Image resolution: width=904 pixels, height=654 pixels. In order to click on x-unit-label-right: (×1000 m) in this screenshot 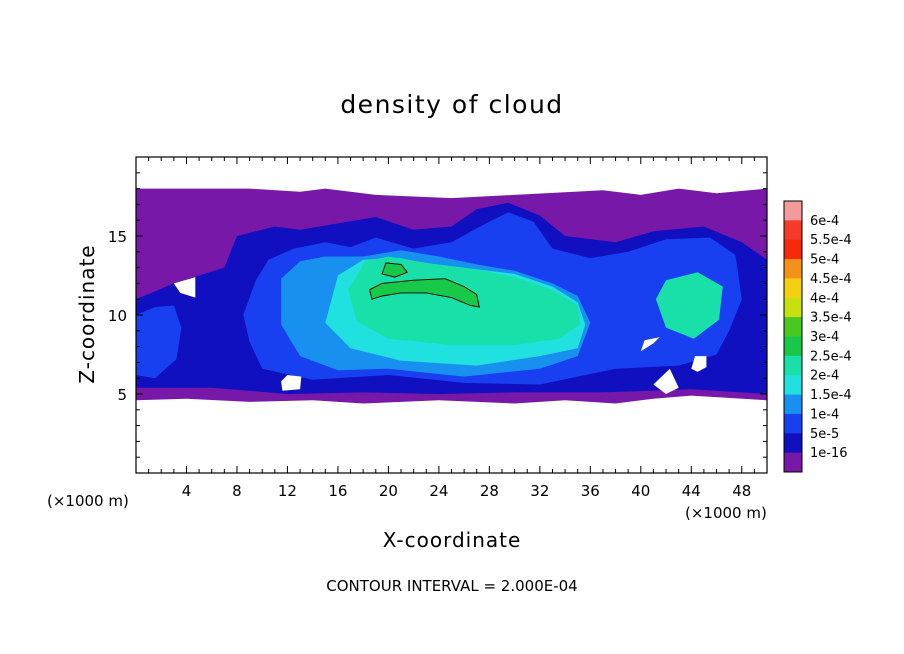, I will do `click(726, 513)`.